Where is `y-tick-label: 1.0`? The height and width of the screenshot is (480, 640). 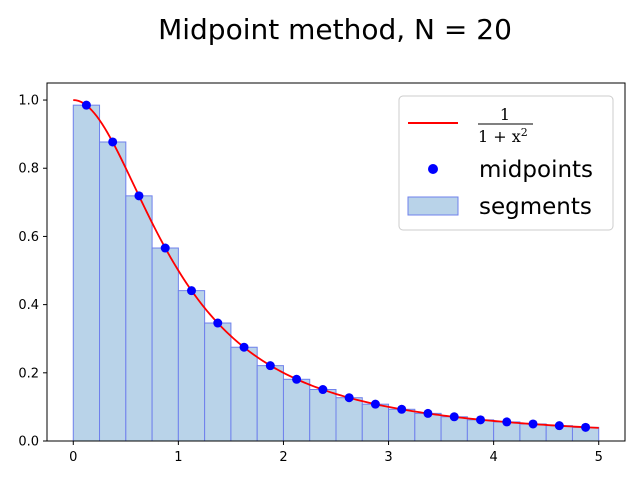 y-tick-label: 1.0 is located at coordinates (28, 101).